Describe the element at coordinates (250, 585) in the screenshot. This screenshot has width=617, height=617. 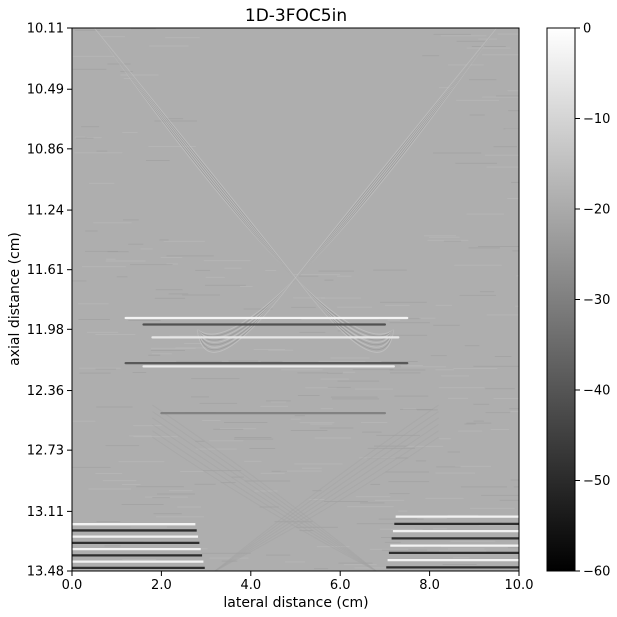
I see `x-tick-label: 4.0` at that location.